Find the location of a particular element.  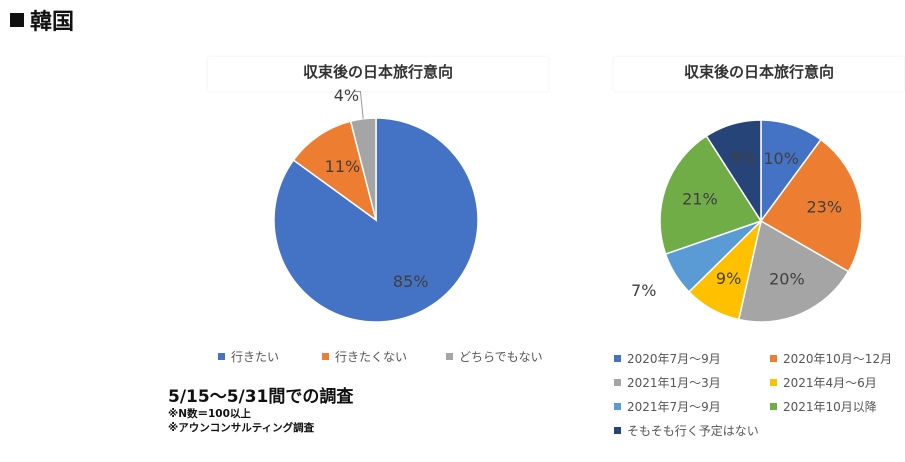

left-legend-item: 行きたい is located at coordinates (248, 356).